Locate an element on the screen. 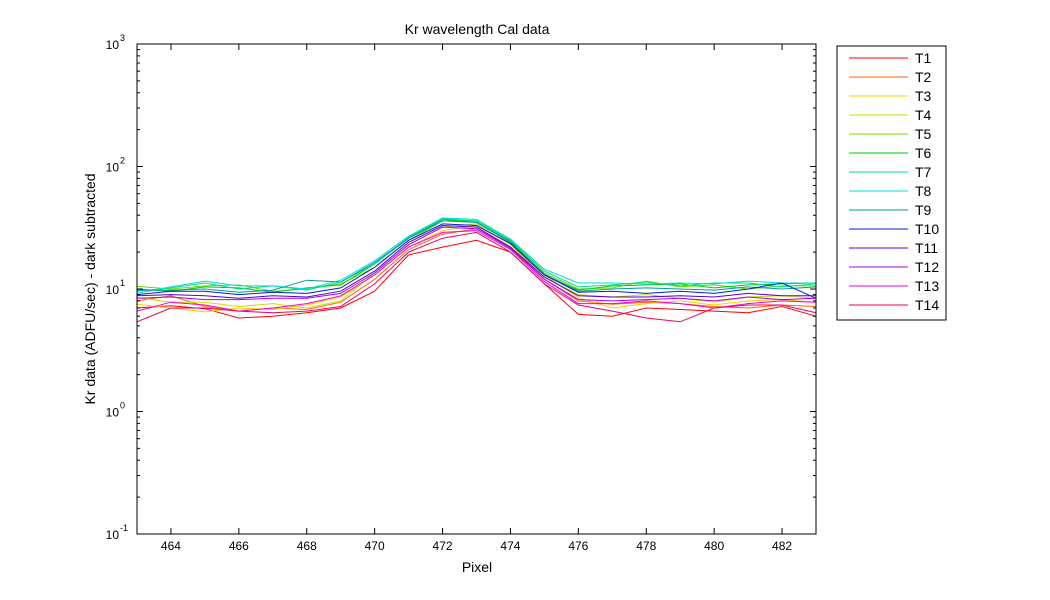 The image size is (1050, 600). series-line-t4 is located at coordinates (476, 266).